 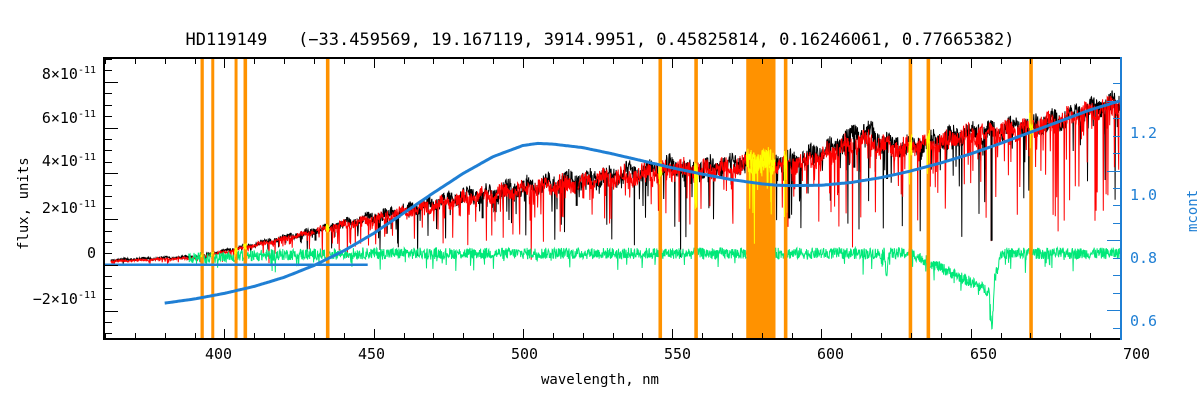 What do you see at coordinates (1137, 354) in the screenshot?
I see `x-tick-label-700: 700` at bounding box center [1137, 354].